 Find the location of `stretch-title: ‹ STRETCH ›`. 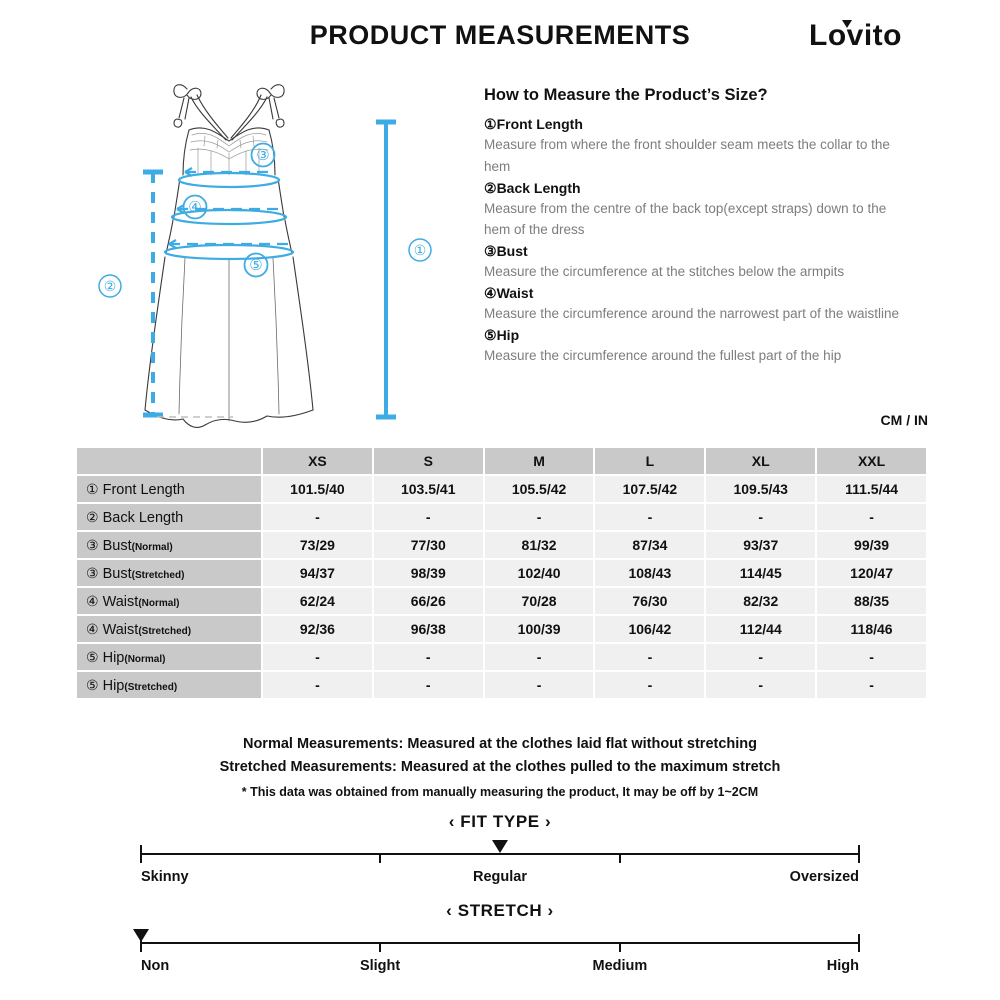

stretch-title: ‹ STRETCH › is located at coordinates (500, 910).